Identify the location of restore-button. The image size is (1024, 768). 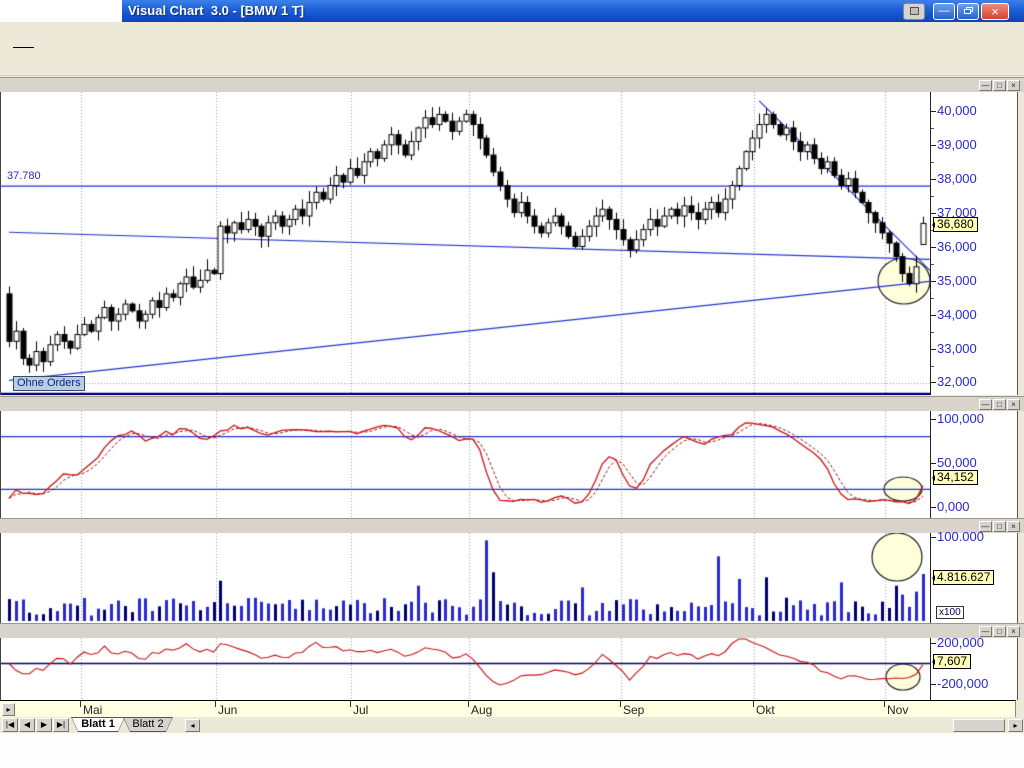
(968, 11).